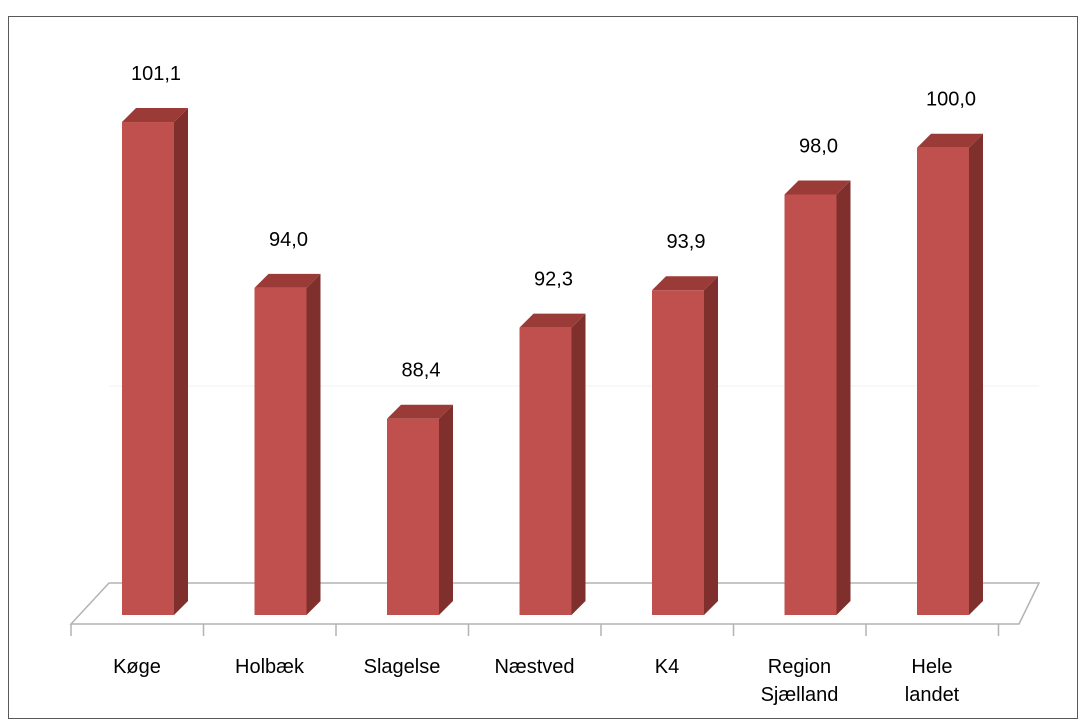 This screenshot has width=1087, height=727. What do you see at coordinates (932, 695) in the screenshot?
I see `x-tick-label: landet` at bounding box center [932, 695].